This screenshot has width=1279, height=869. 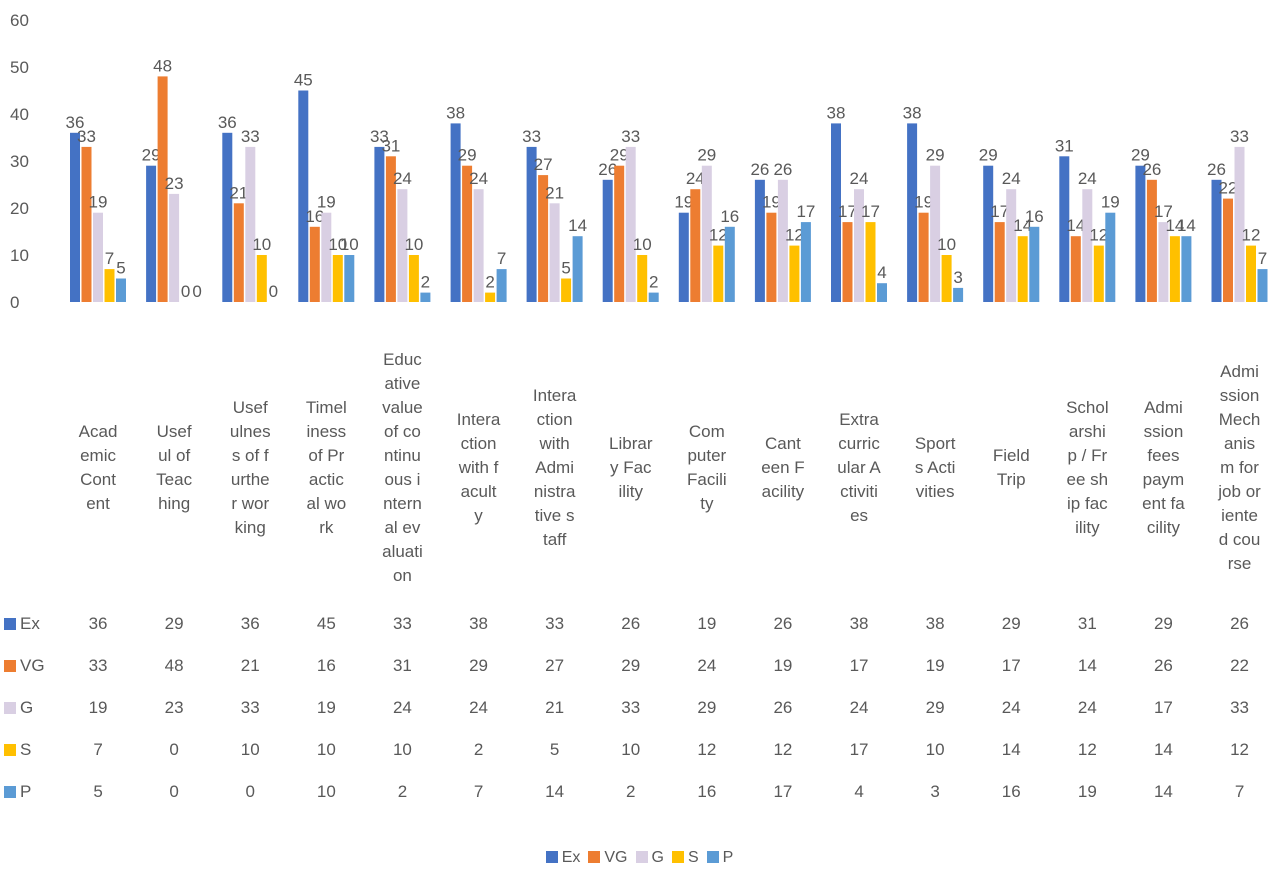 I want to click on data-label: 31, so click(x=1064, y=145).